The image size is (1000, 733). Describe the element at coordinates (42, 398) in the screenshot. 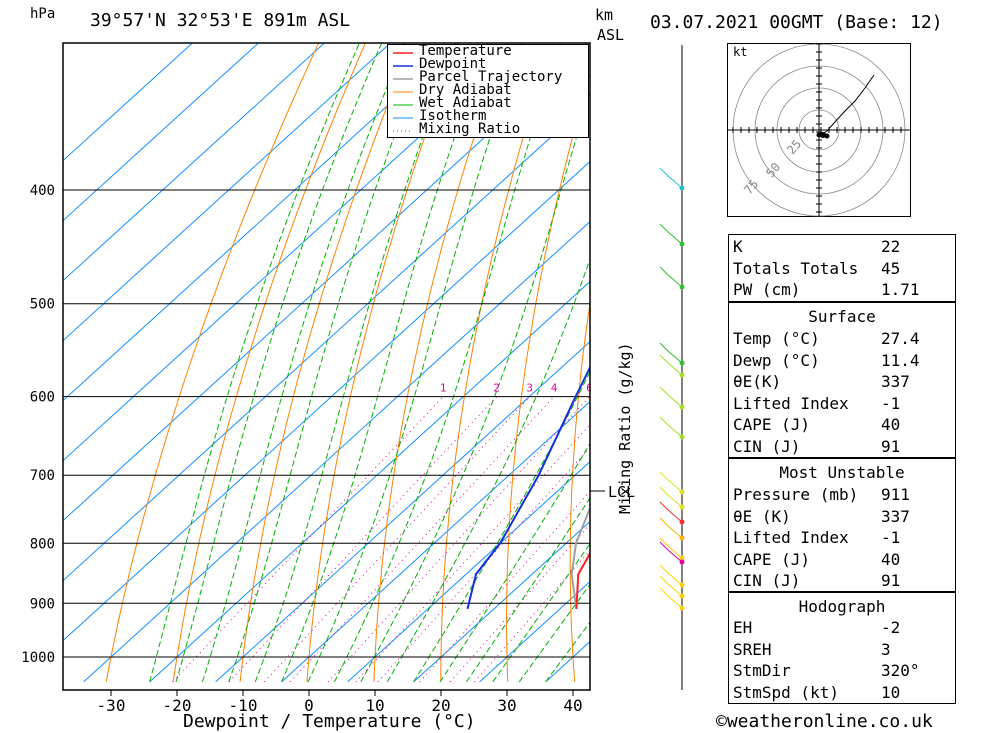

I see `pressure-tick-label: 600` at that location.